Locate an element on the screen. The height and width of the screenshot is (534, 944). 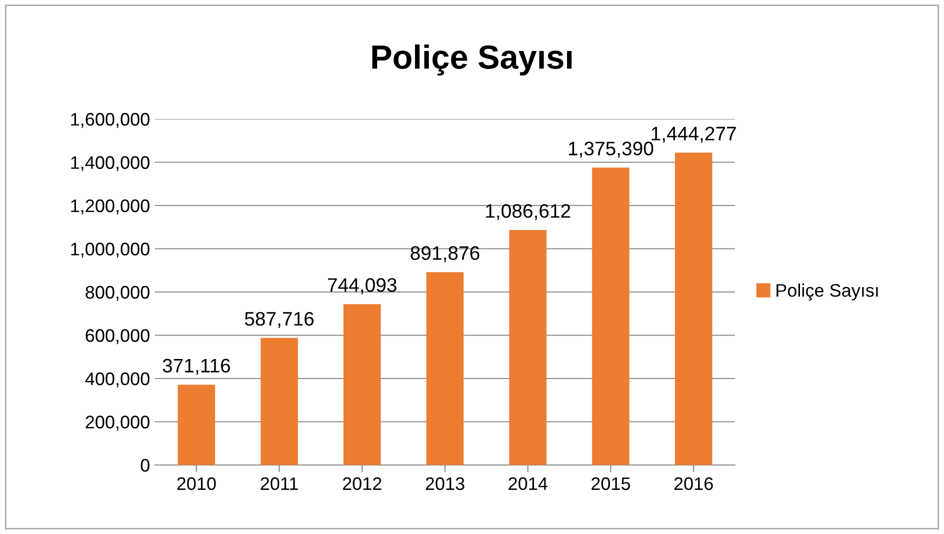
y-tick-label: 1,000,000 is located at coordinates (110, 250).